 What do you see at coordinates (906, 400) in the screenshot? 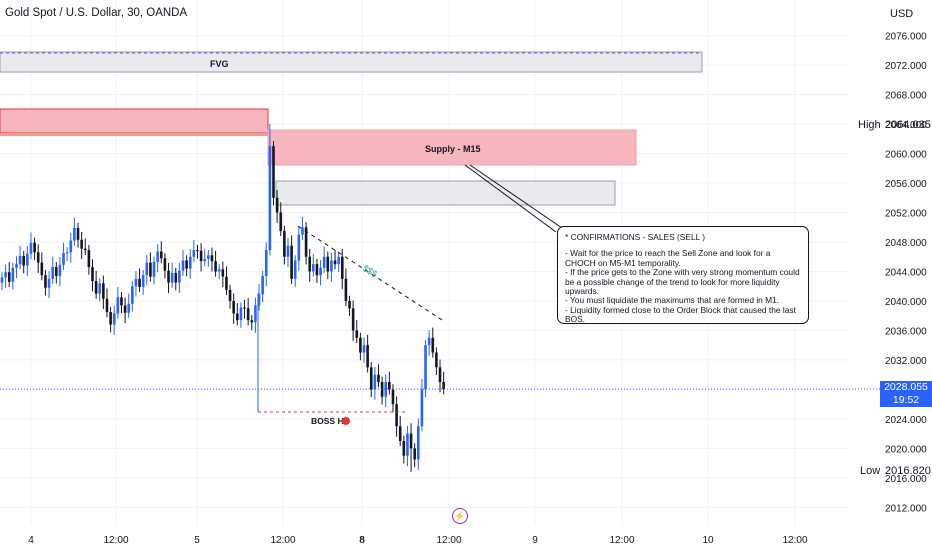
I see `bar-countdown: 19:52` at bounding box center [906, 400].